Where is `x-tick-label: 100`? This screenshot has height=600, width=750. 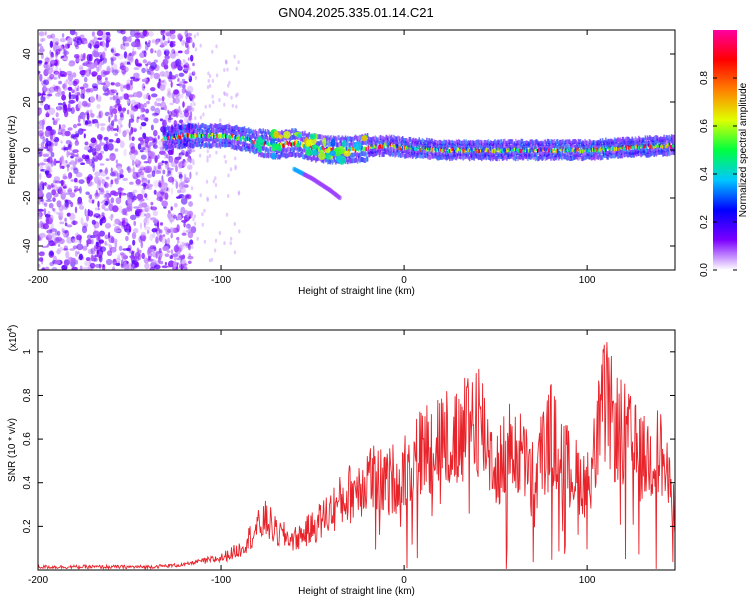
x-tick-label: 100 is located at coordinates (587, 580).